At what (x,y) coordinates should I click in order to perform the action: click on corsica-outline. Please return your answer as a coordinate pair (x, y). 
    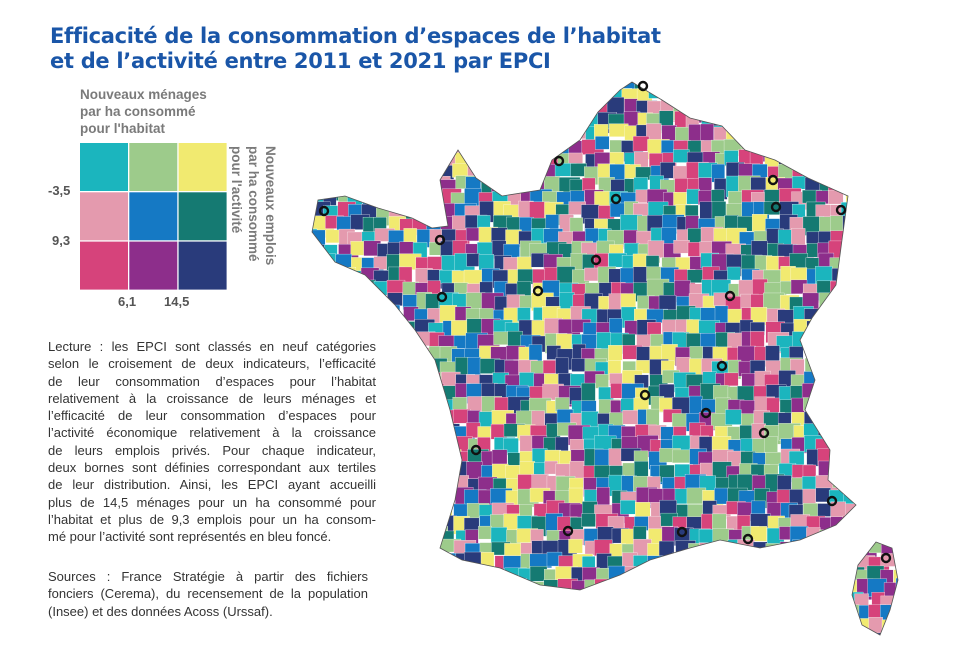
    Looking at the image, I should click on (875, 588).